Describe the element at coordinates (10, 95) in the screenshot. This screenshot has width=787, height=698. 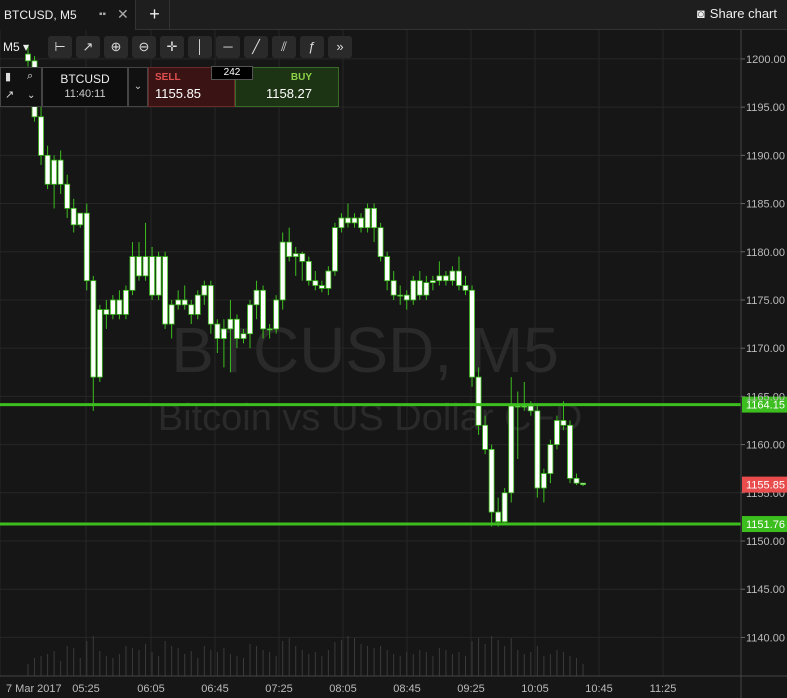
I see `external-link-icon: ↗` at that location.